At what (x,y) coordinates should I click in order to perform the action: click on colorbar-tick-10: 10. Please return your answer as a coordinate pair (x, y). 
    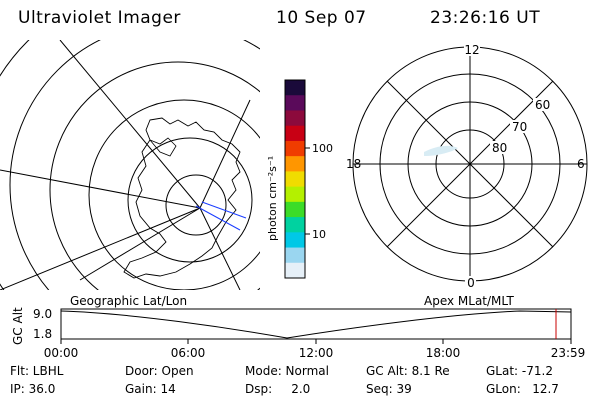
    Looking at the image, I should click on (319, 234).